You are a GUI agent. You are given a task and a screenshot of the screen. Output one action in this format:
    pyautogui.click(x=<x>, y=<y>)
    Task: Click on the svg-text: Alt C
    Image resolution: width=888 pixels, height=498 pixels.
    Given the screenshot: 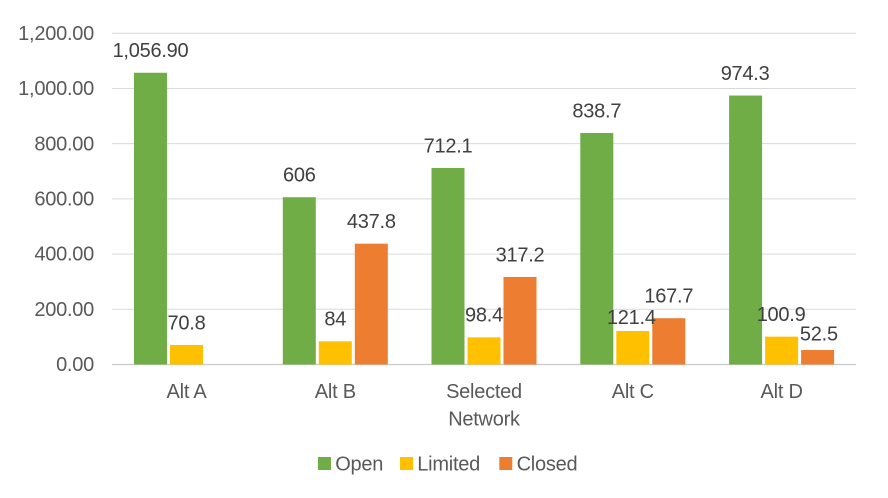 What is the action you would take?
    pyautogui.click(x=633, y=392)
    